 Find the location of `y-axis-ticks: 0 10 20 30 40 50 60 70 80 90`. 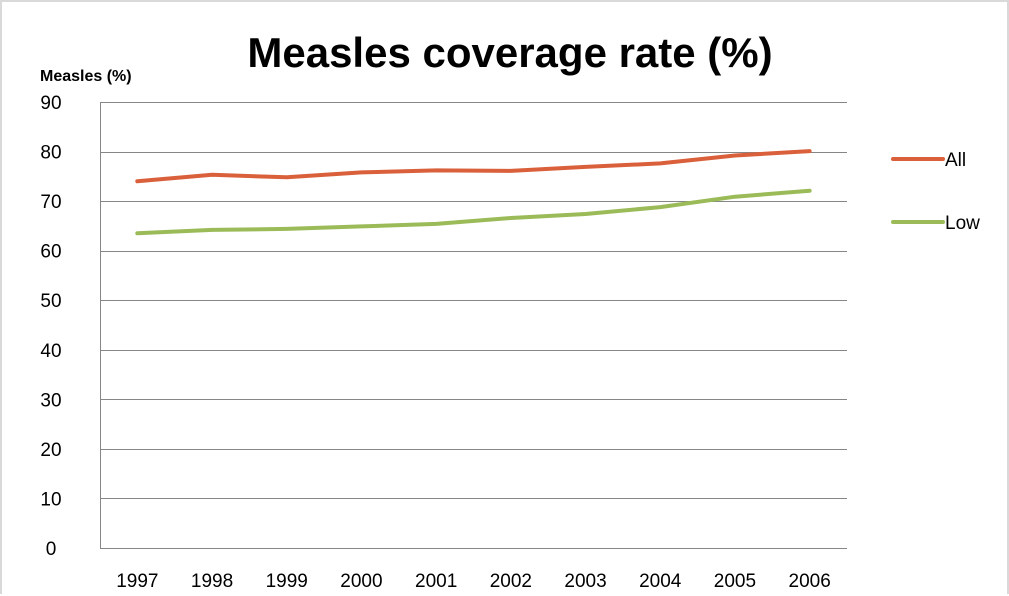

y-axis-ticks: 0 10 20 30 40 50 60 70 80 90 is located at coordinates (50, 326).